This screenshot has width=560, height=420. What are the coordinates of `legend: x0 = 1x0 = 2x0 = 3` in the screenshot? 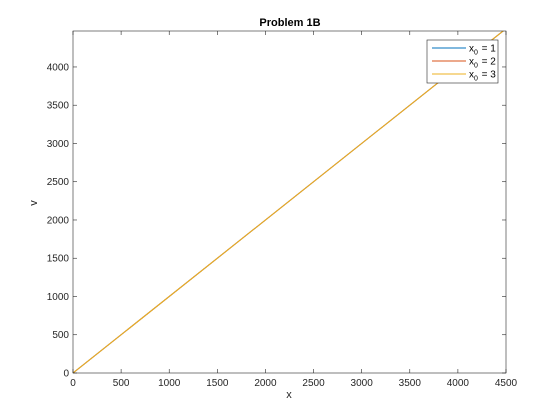 It's located at (462, 61).